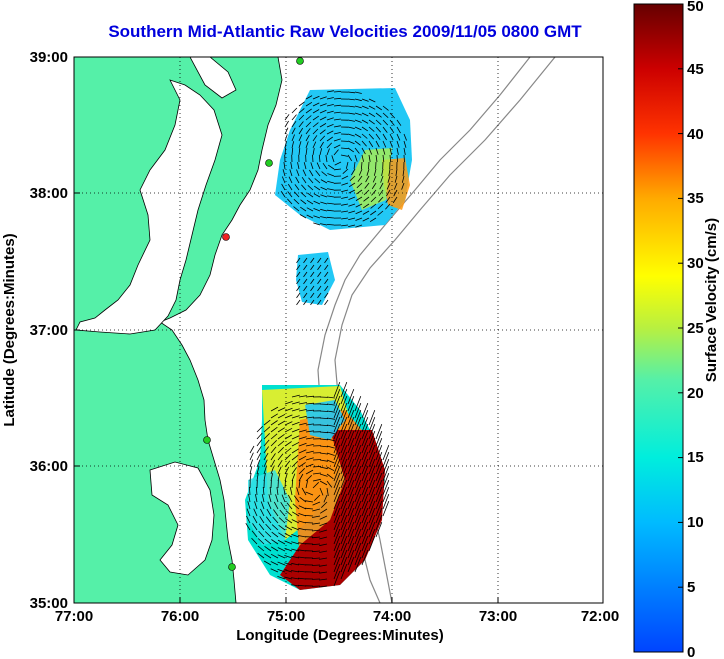 The width and height of the screenshot is (724, 659). I want to click on colorbar-tick-label: 50, so click(695, 7).